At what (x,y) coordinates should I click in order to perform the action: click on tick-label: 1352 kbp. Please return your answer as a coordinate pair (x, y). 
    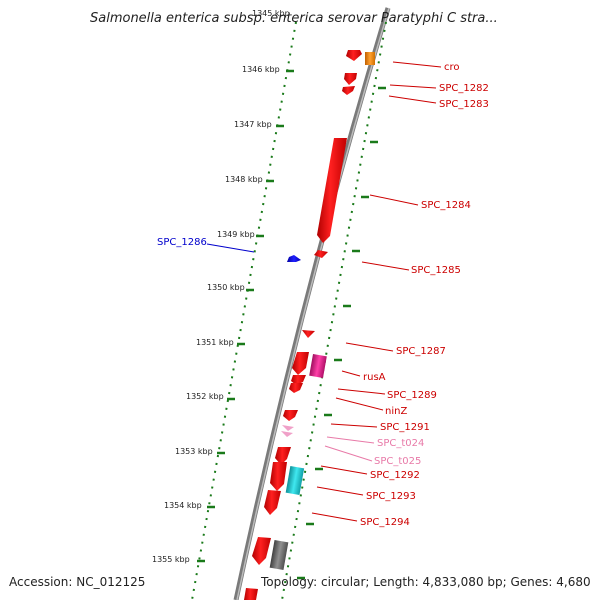
    Looking at the image, I should click on (205, 396).